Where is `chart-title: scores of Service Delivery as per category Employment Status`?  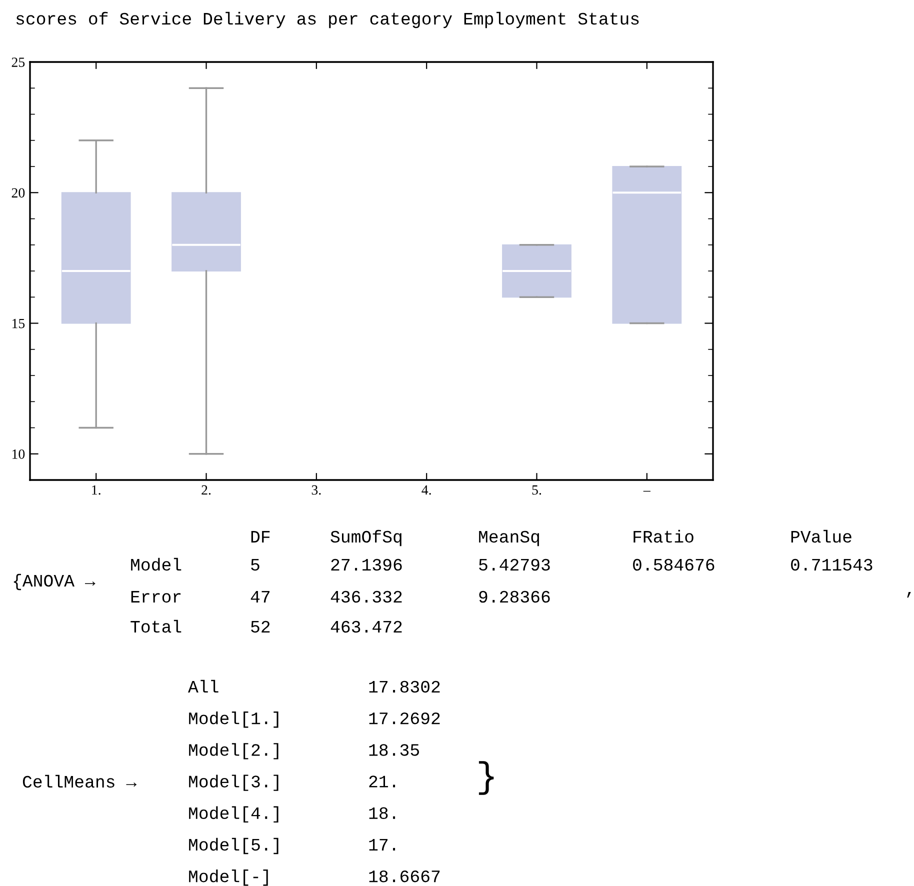
chart-title: scores of Service Delivery as per category Employment Status is located at coordinates (327, 20).